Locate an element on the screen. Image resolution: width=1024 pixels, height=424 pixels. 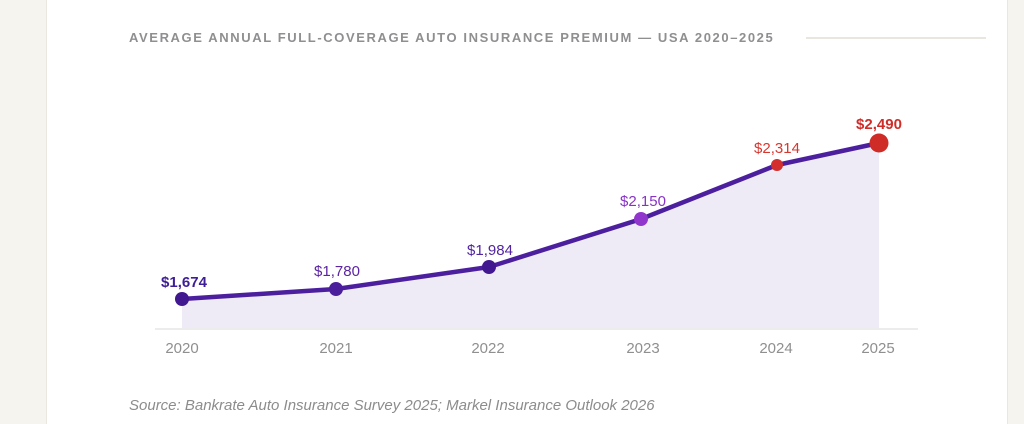
data-point-2022 is located at coordinates (489, 267).